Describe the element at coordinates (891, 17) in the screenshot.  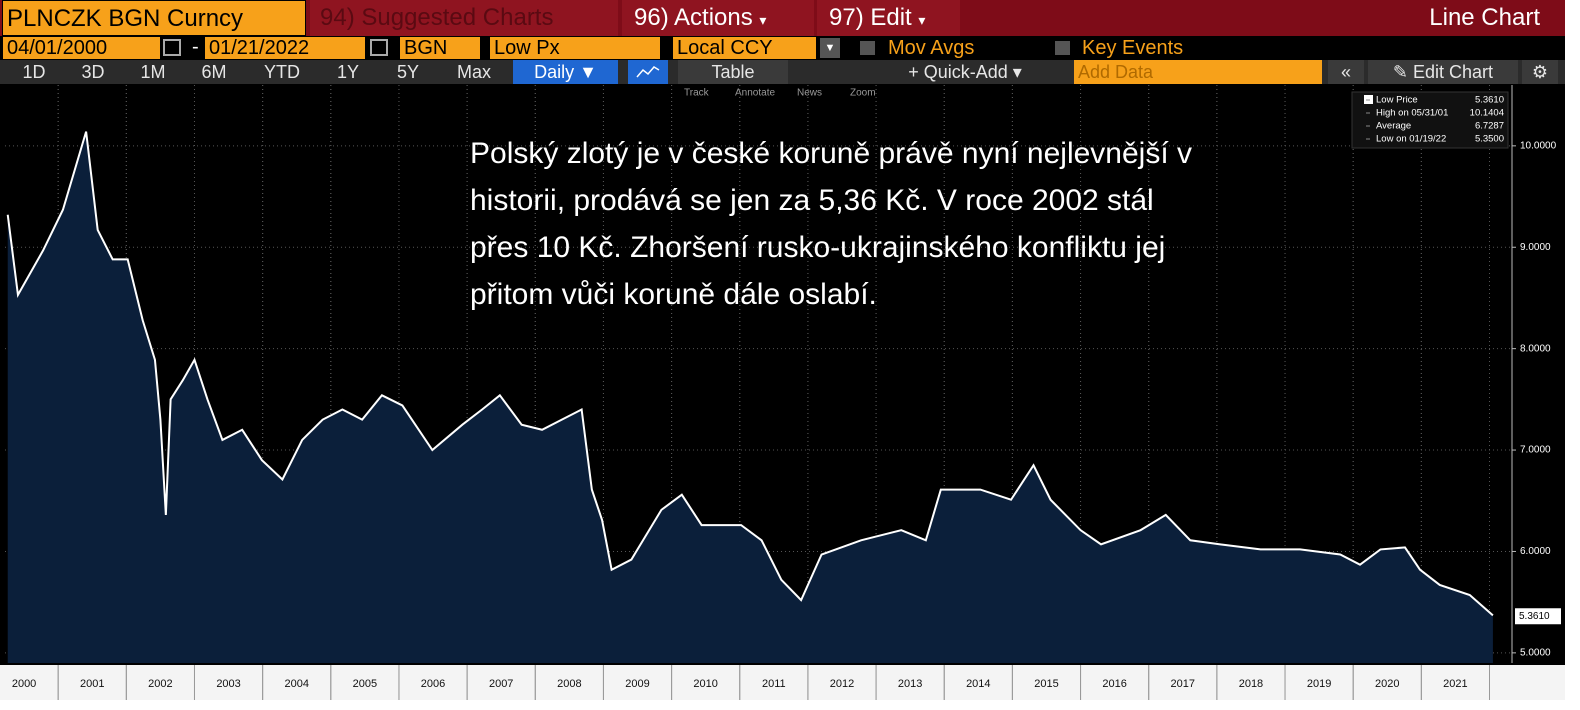
I see `menu-label: Edit` at that location.